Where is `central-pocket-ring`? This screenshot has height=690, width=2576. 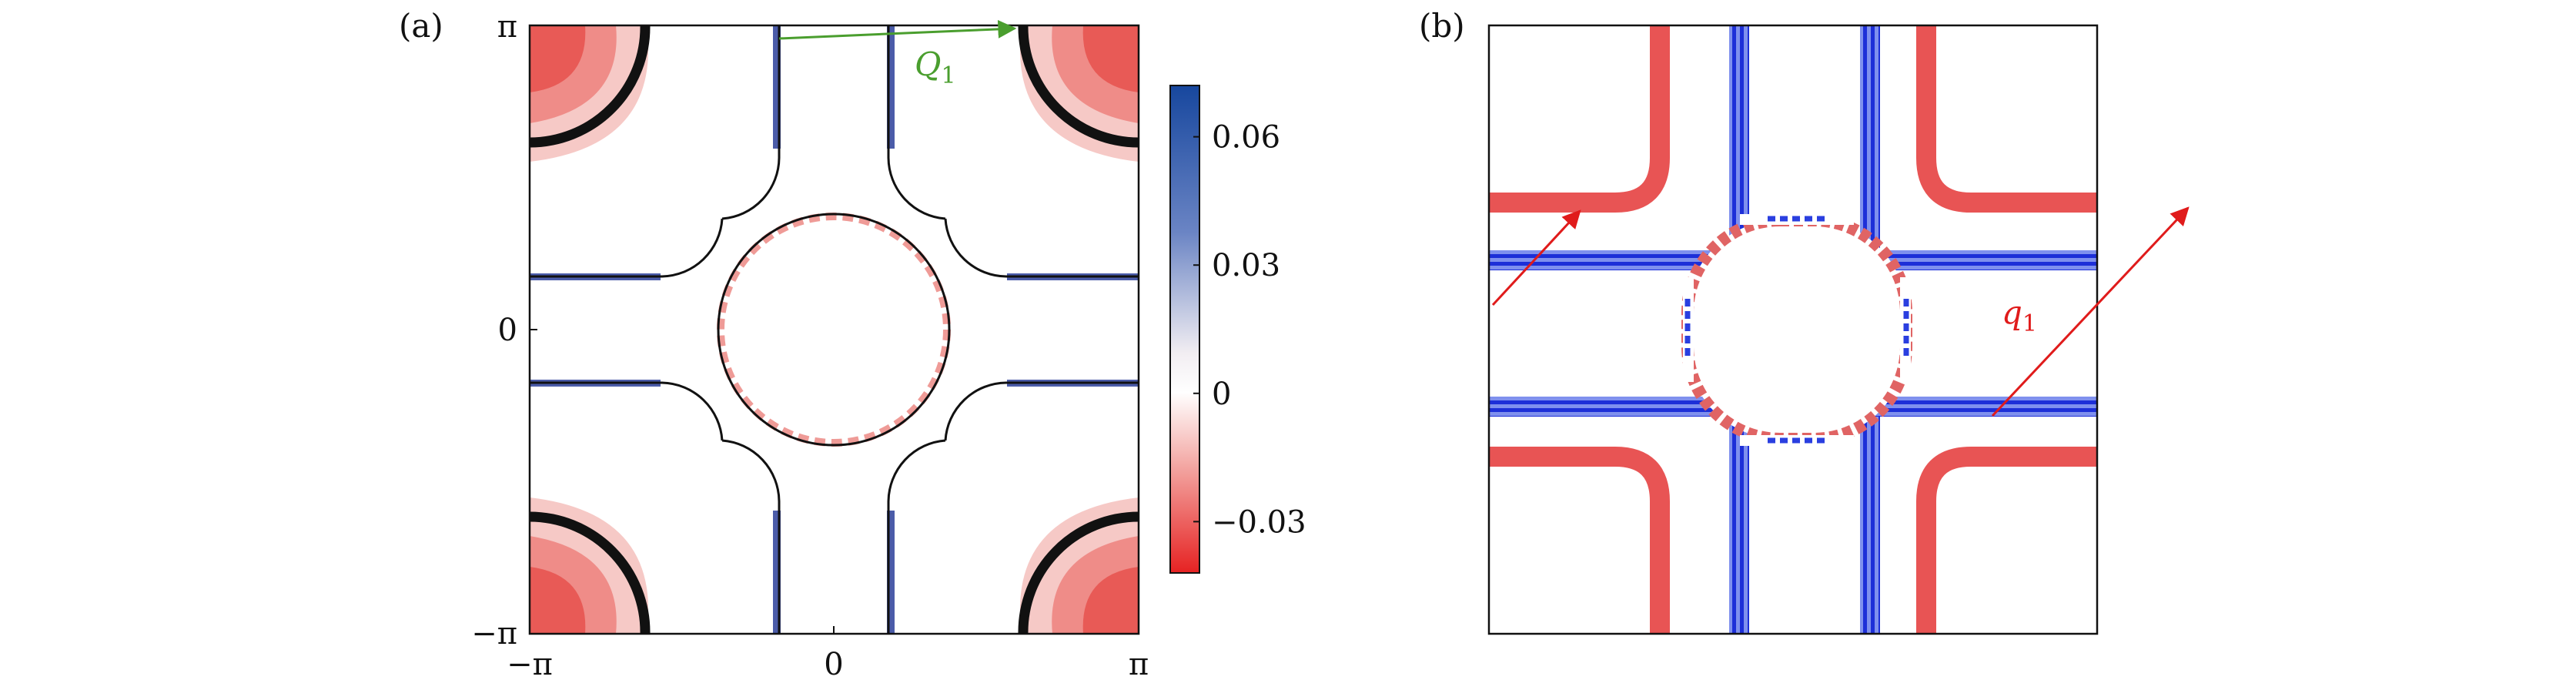
central-pocket-ring is located at coordinates (834, 330).